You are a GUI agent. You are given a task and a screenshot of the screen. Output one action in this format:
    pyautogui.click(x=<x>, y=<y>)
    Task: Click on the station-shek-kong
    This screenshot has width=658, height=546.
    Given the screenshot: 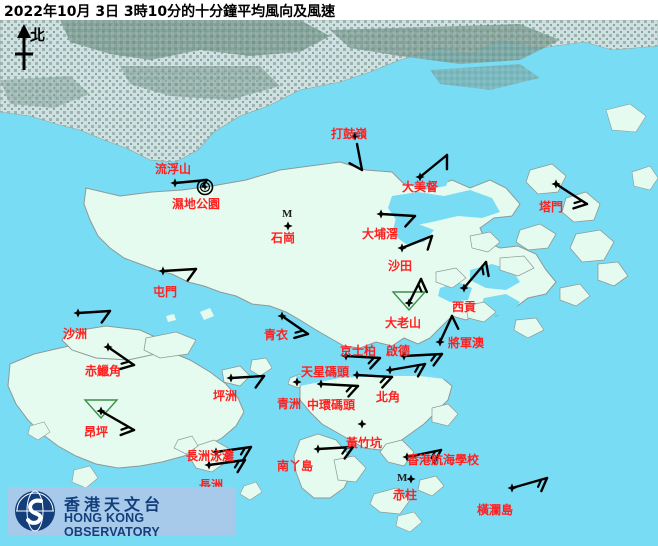 What is the action you would take?
    pyautogui.click(x=288, y=226)
    